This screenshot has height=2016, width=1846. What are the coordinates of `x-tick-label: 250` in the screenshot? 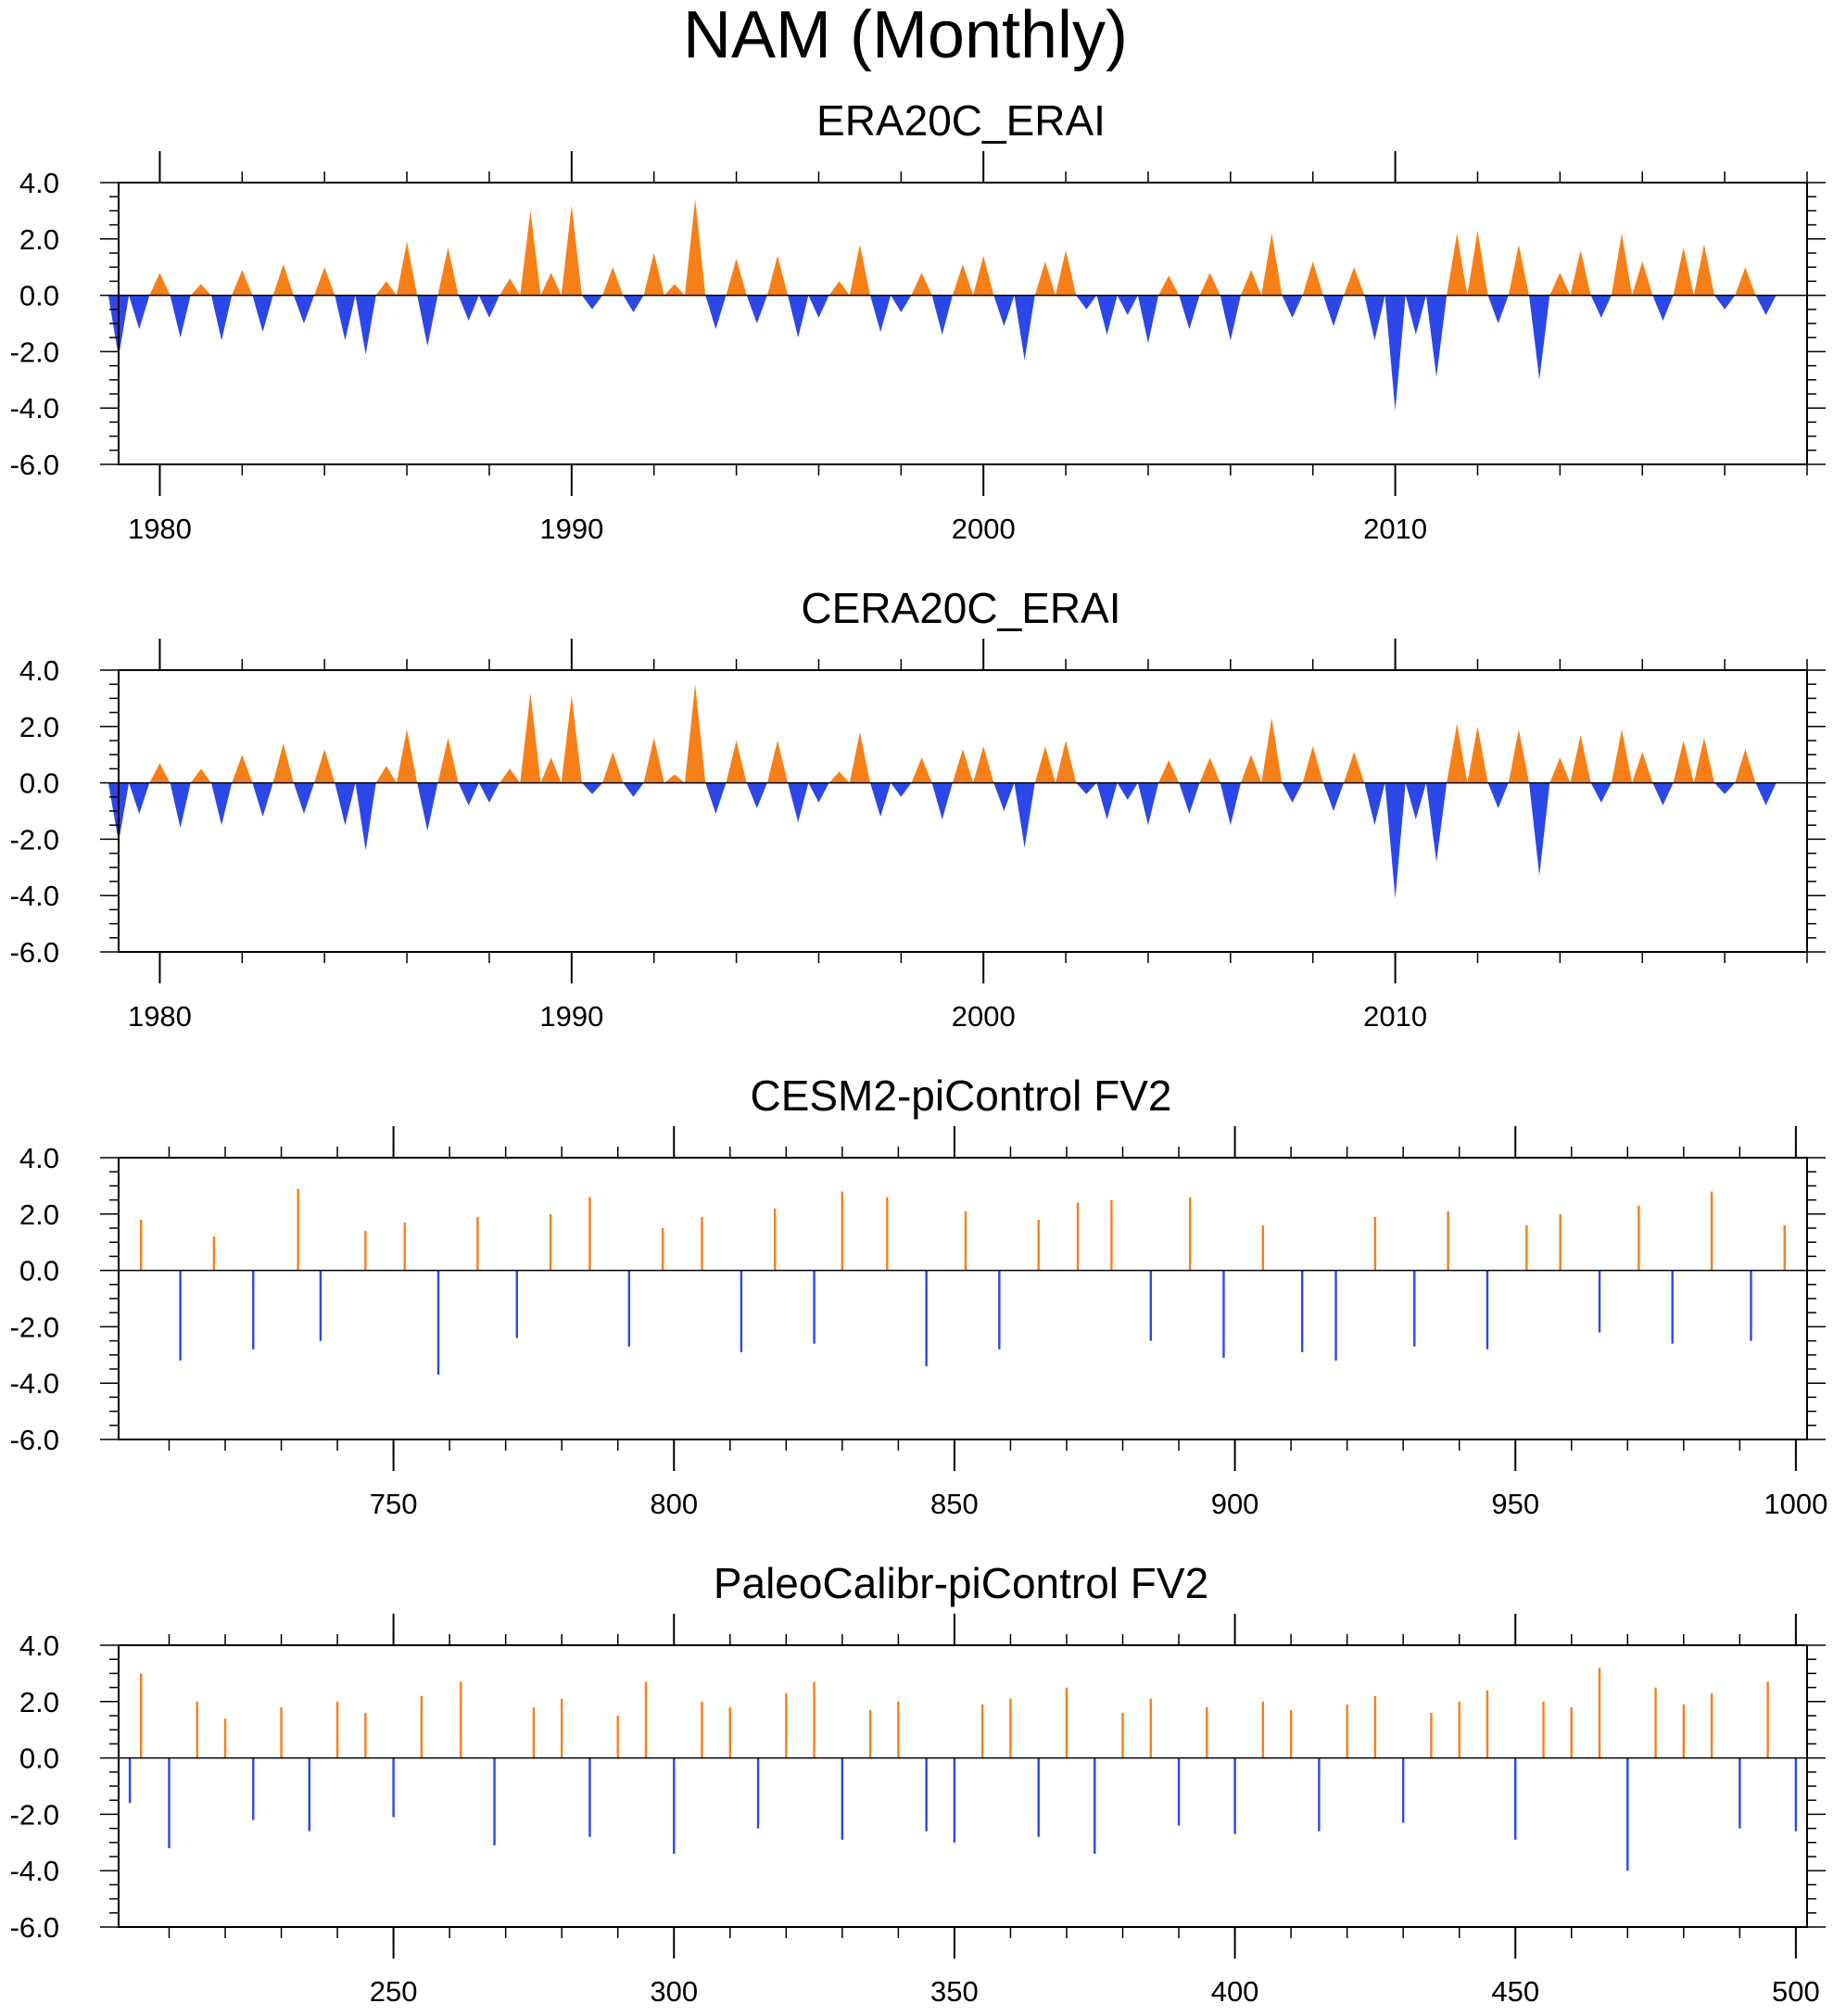 It's located at (394, 1992).